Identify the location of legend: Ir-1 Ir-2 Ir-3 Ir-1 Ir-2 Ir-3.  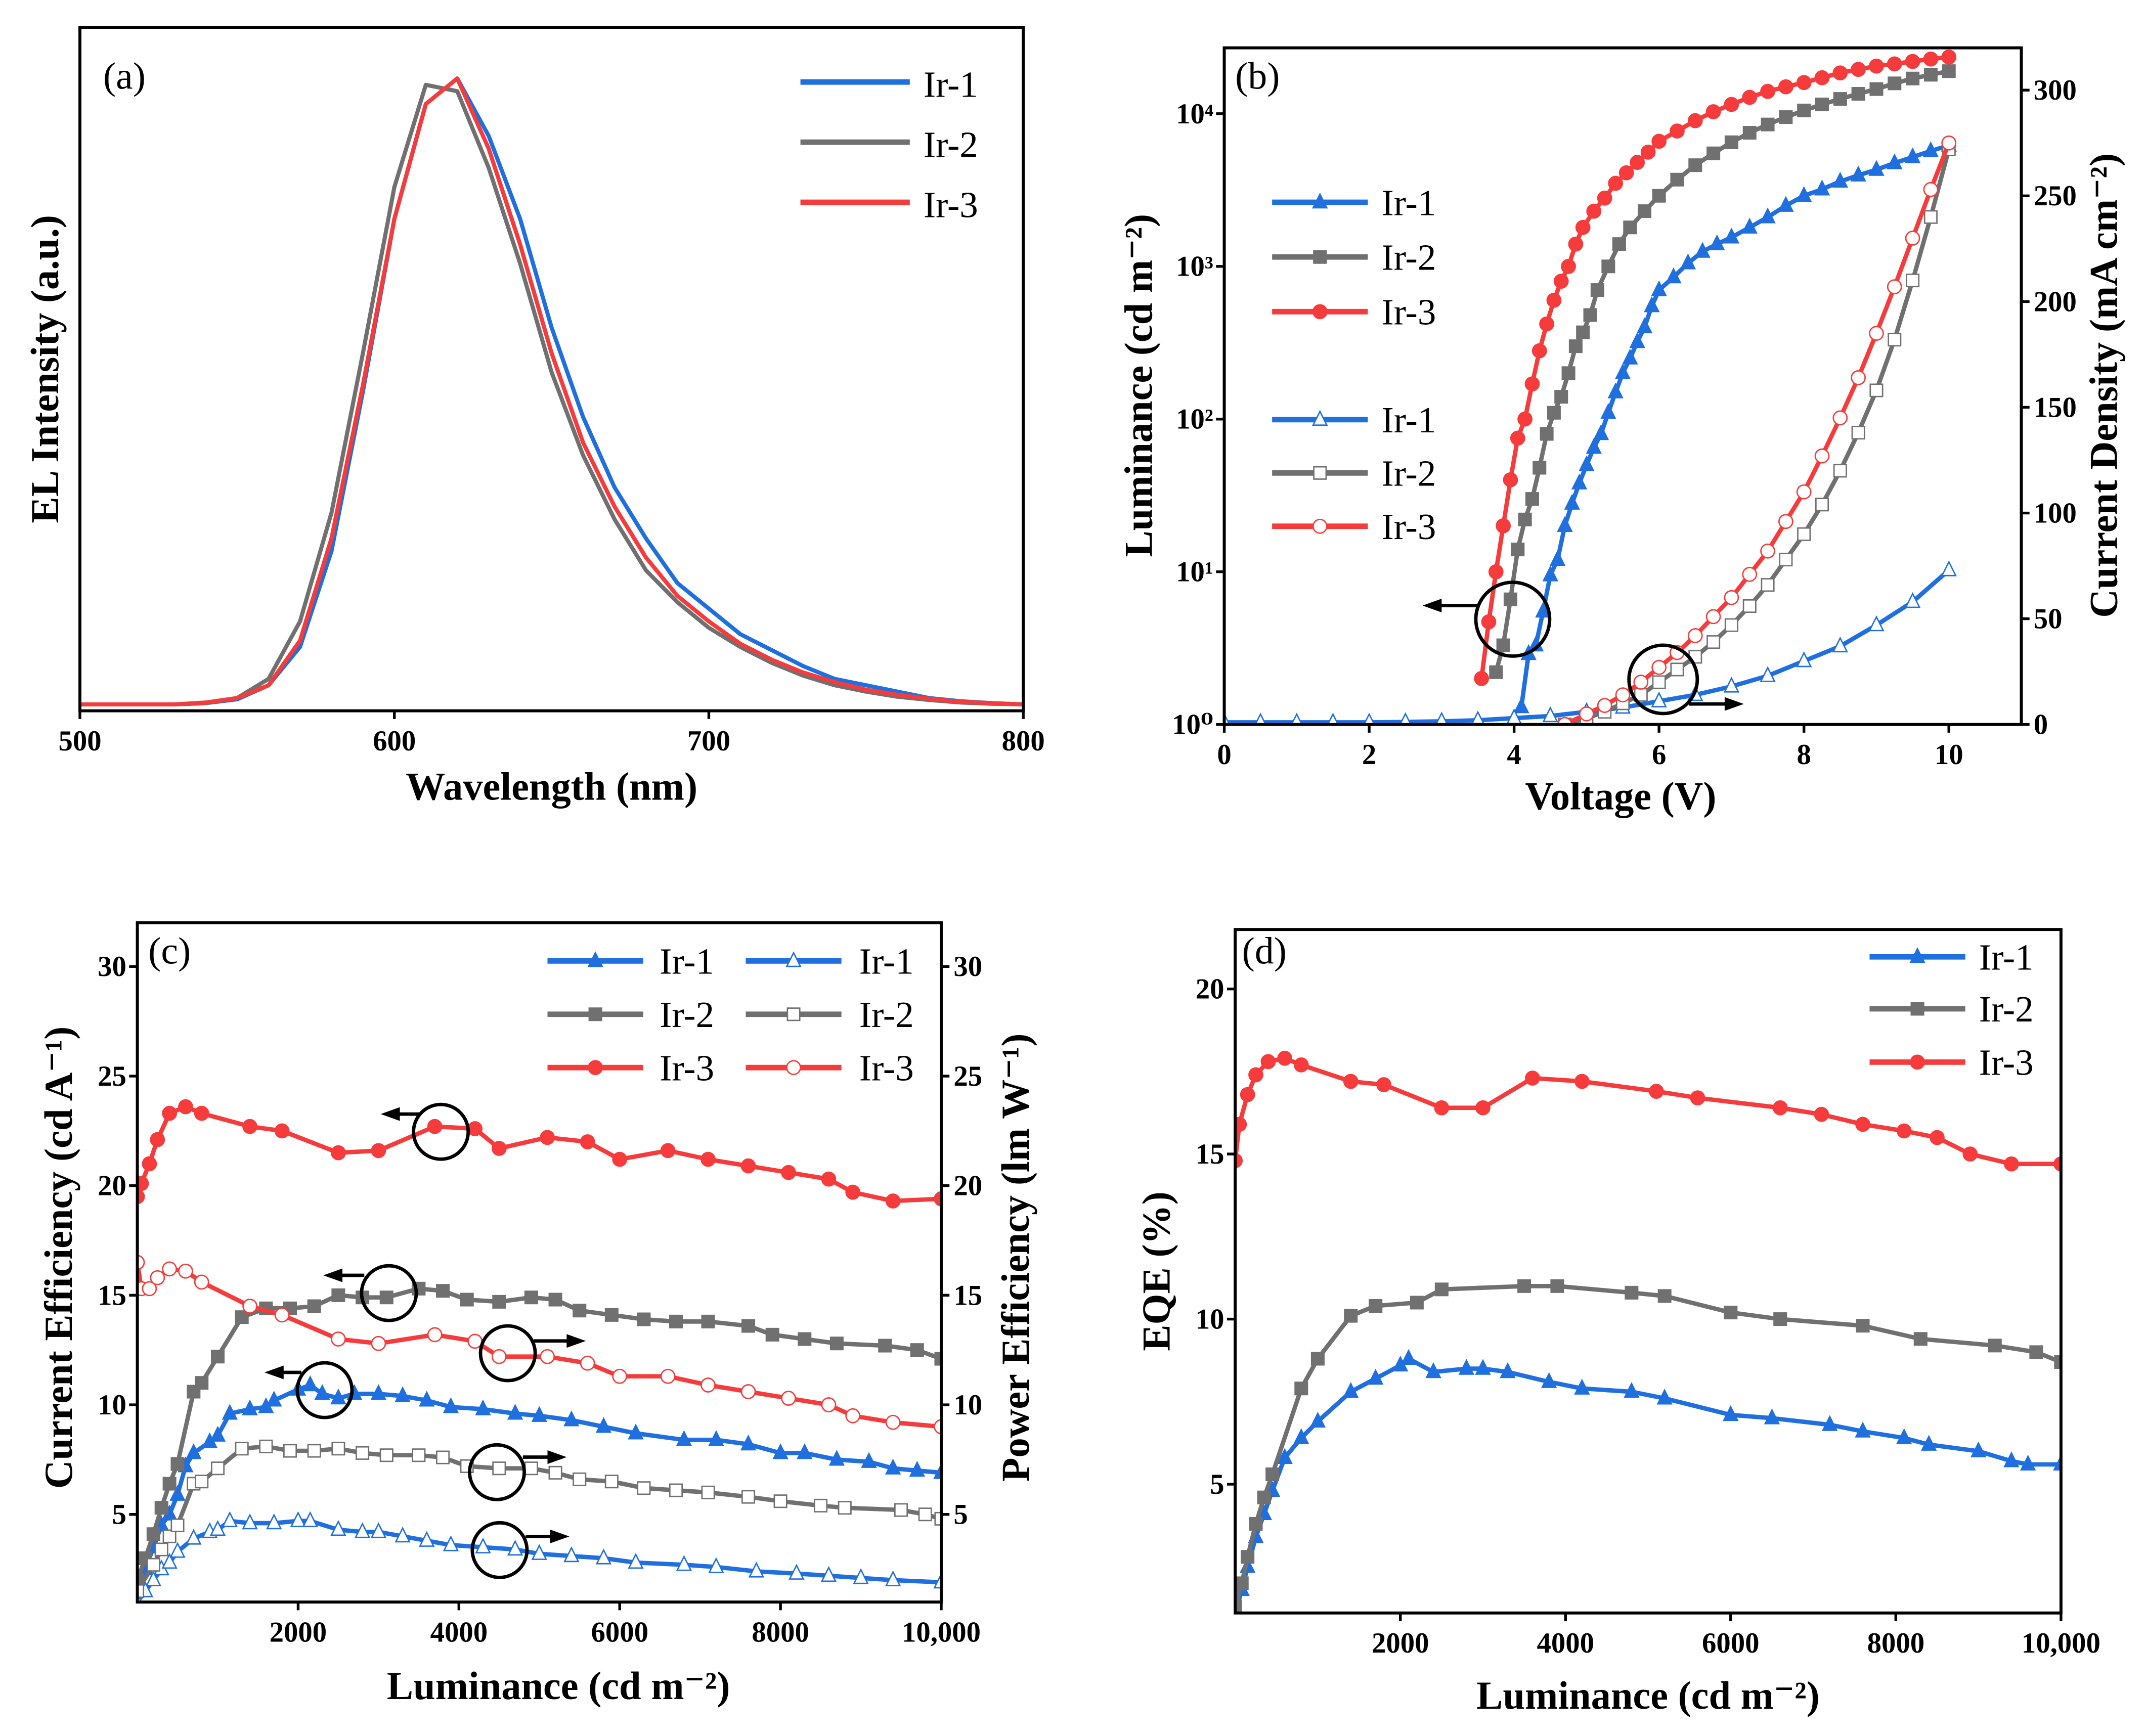
(1354, 364).